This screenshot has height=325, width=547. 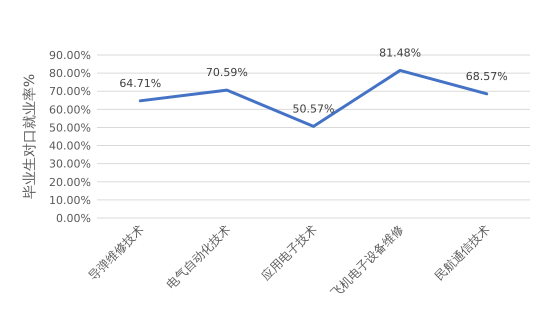 I want to click on y-tick-label: 70.00%, so click(x=70, y=91).